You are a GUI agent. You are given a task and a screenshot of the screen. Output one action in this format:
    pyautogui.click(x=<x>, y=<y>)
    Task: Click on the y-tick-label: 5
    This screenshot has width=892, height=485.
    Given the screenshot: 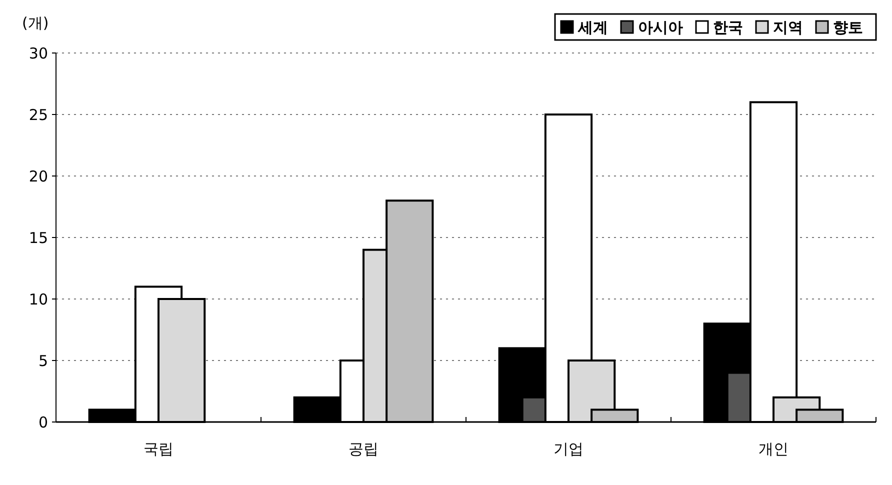 What is the action you would take?
    pyautogui.click(x=43, y=361)
    